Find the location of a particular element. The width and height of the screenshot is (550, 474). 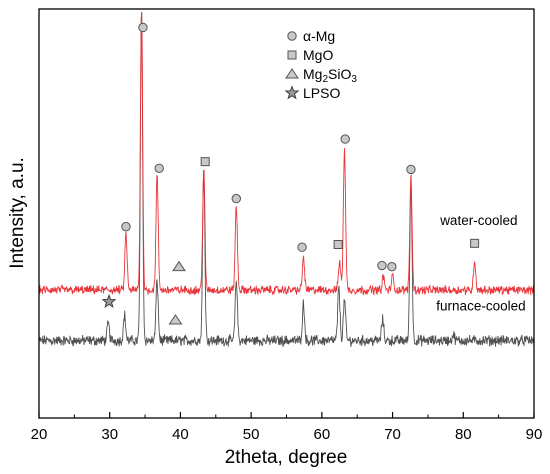

legend-label: Mg2SiO3 is located at coordinates (330, 75).